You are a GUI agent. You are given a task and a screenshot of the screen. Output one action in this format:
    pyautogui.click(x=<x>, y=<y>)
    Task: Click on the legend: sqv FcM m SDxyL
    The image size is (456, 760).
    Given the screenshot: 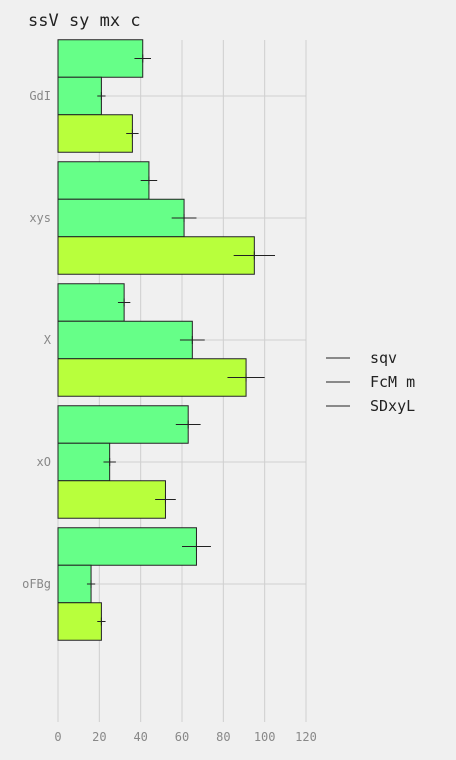 What is the action you would take?
    pyautogui.click(x=370, y=382)
    